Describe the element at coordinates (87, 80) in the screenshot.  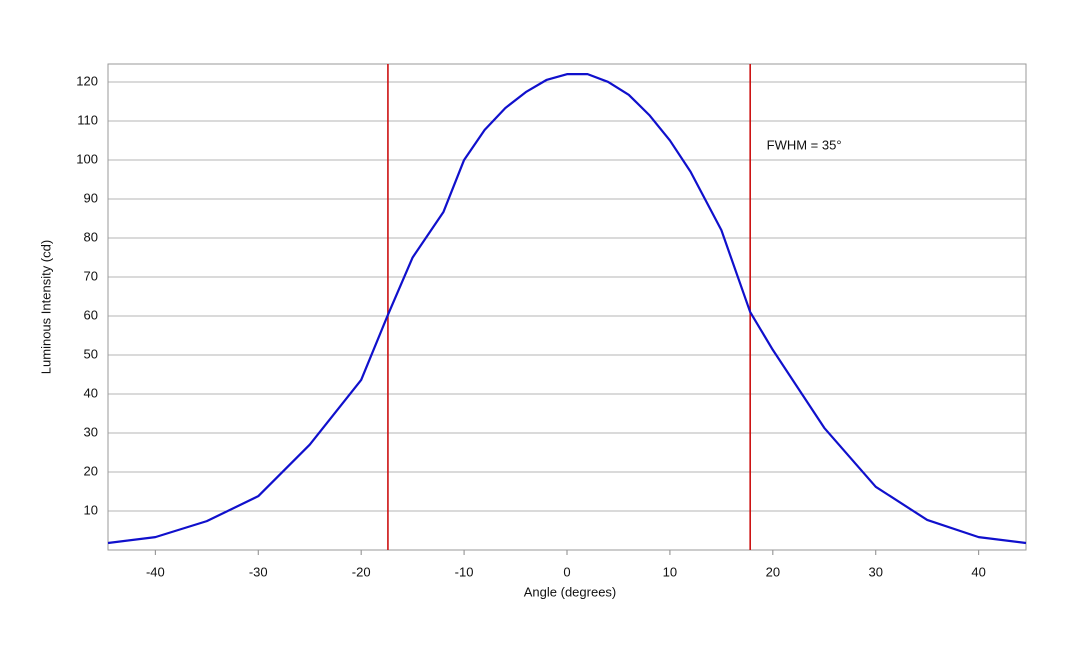
I see `y-tick-label: 120` at that location.